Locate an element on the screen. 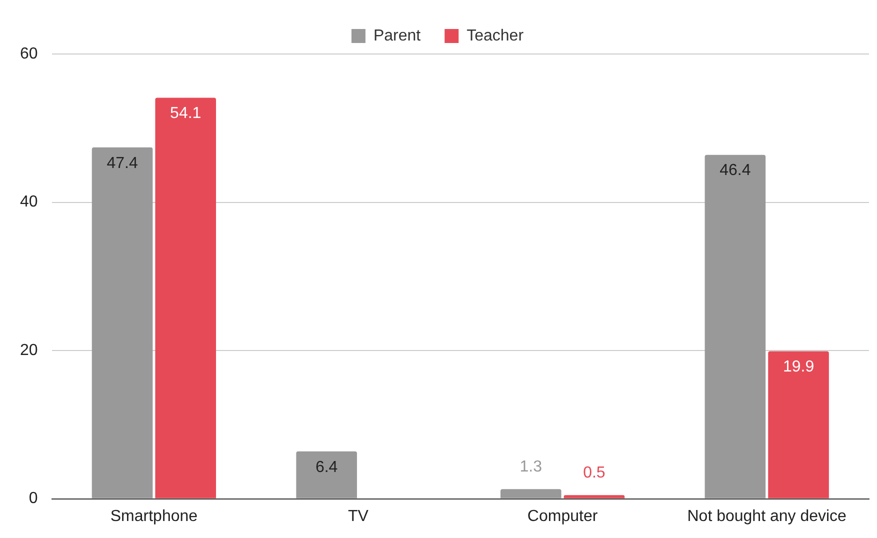  data-label: 54.1 is located at coordinates (186, 113).